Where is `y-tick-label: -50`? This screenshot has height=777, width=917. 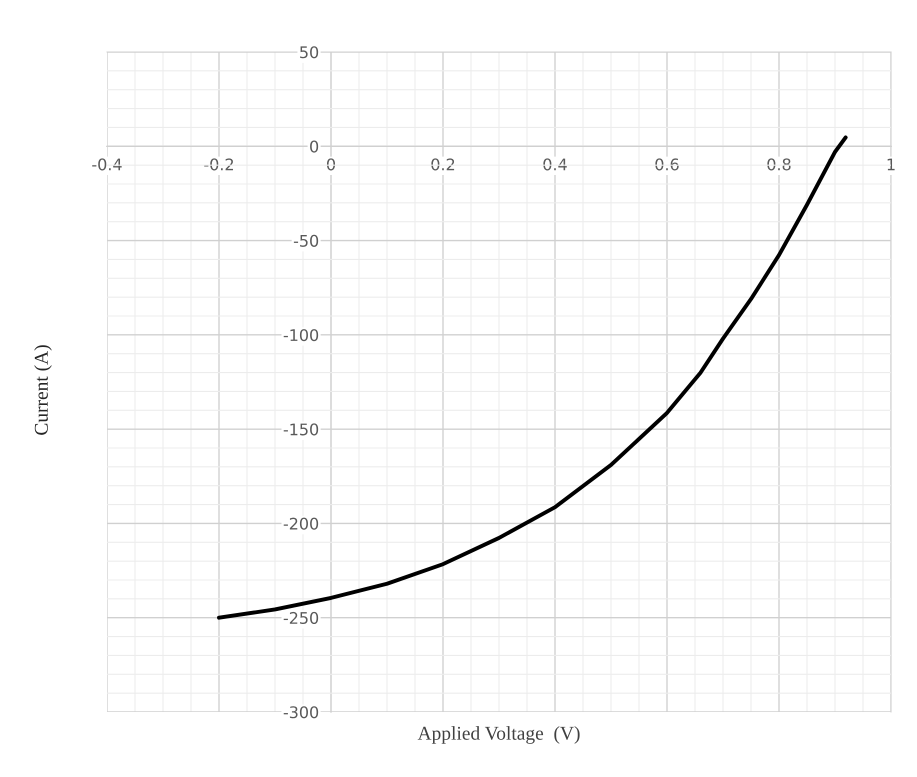
y-tick-label: -50 is located at coordinates (306, 240).